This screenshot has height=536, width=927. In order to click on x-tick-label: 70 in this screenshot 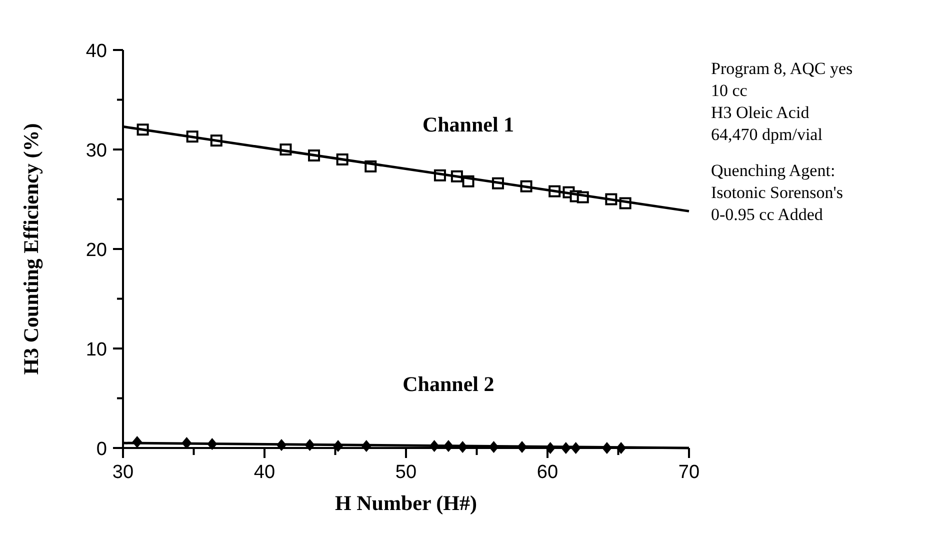, I will do `click(689, 472)`.